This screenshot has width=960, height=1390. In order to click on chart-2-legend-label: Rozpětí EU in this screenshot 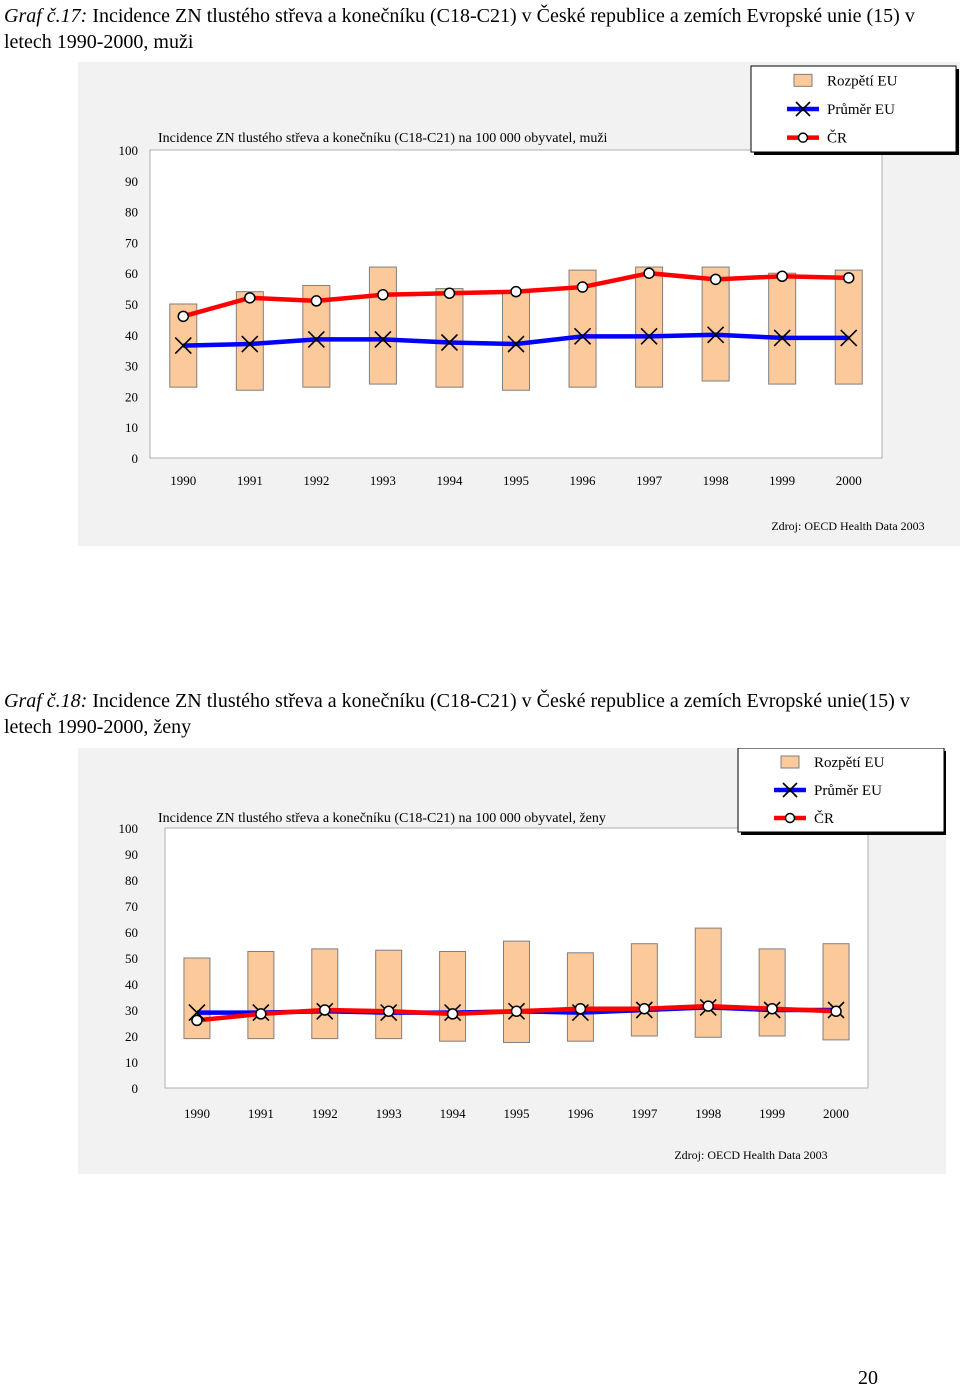, I will do `click(849, 763)`.